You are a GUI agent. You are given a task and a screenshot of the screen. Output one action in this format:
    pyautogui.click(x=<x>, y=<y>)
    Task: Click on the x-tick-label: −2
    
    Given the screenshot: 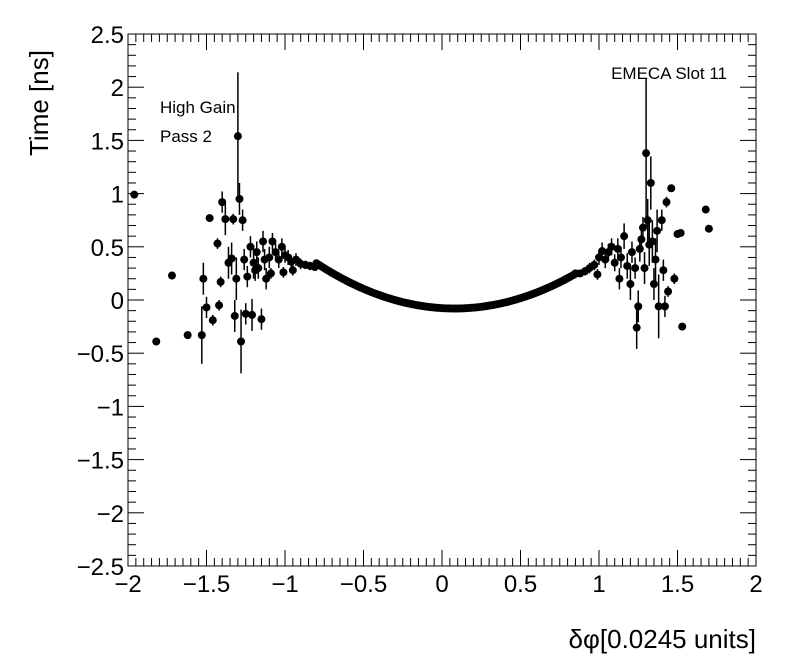 What is the action you would take?
    pyautogui.click(x=127, y=584)
    